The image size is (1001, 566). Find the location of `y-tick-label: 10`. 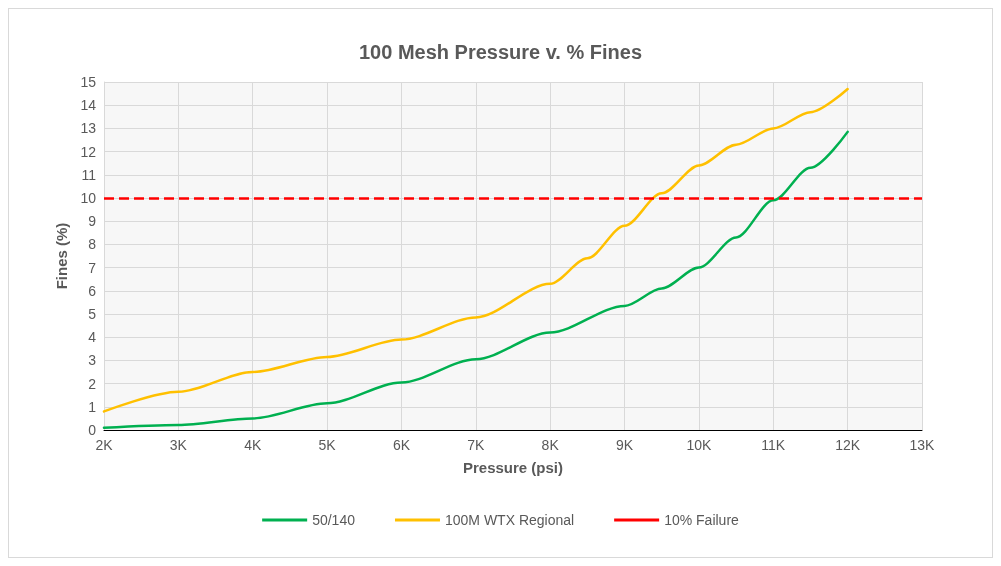

y-tick-label: 10 is located at coordinates (88, 198).